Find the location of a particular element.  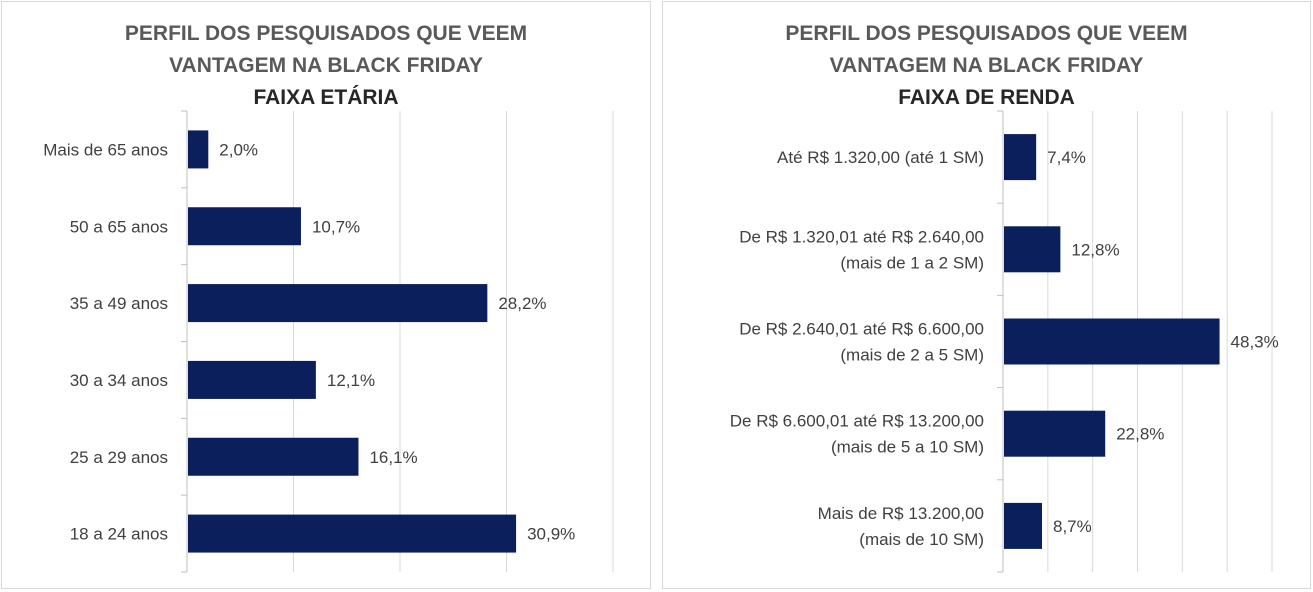

category-label: Mais de 65 anos is located at coordinates (105, 149).